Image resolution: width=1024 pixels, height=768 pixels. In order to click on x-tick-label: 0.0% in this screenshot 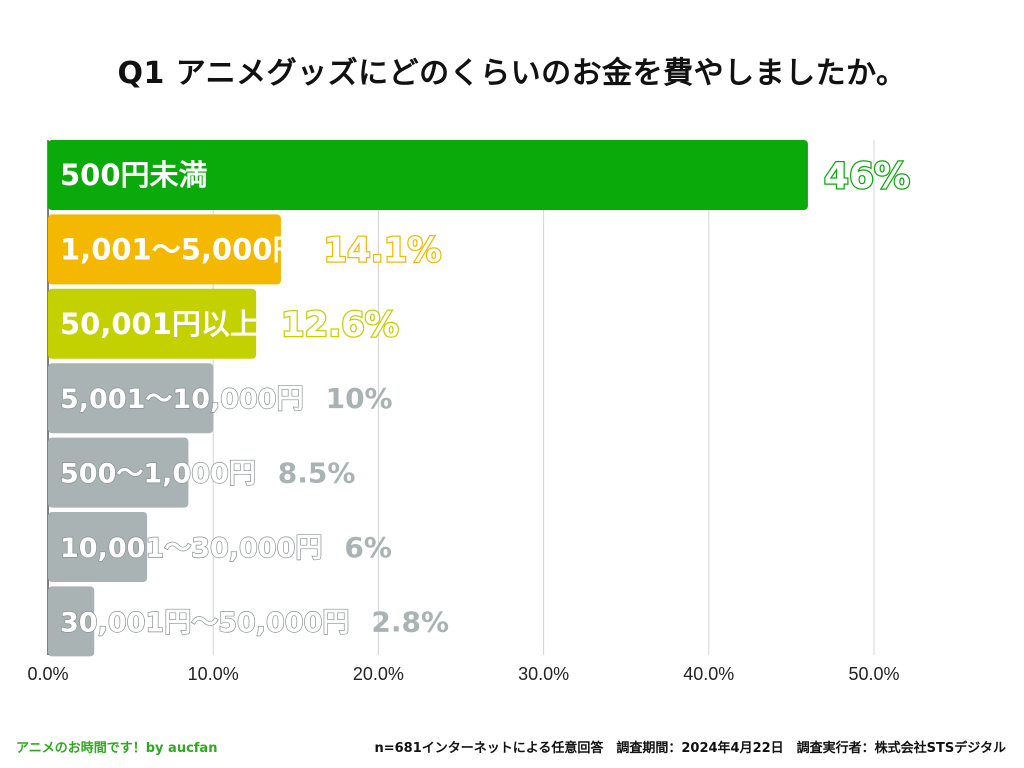, I will do `click(47, 674)`.